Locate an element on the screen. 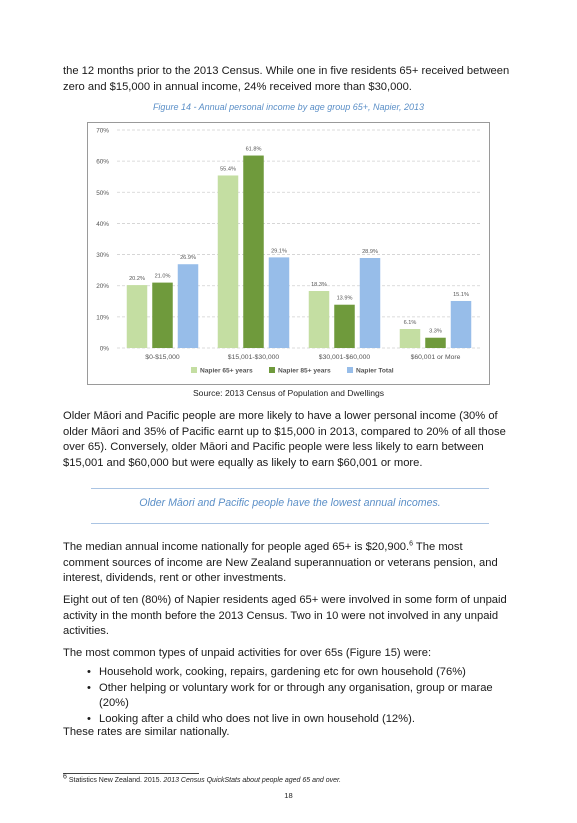  pull-quote-rule-bottom is located at coordinates (290, 523).